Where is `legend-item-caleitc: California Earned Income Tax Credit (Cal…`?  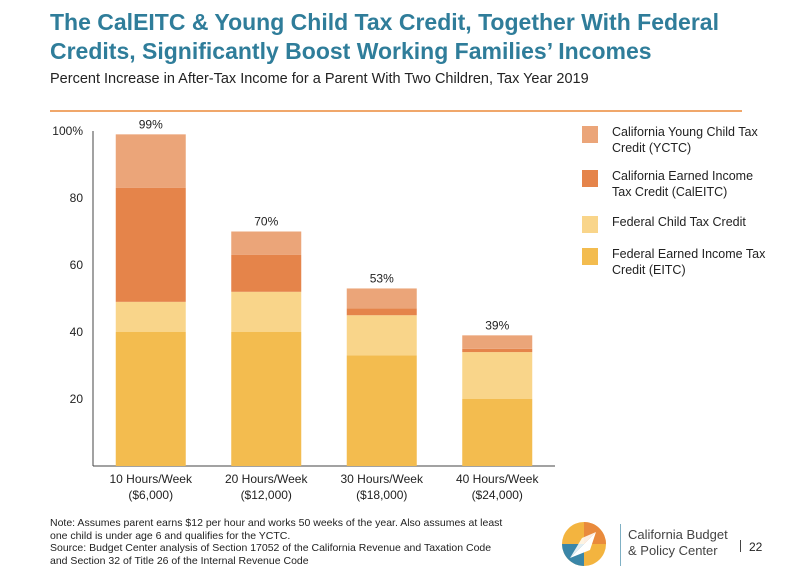
legend-item-caleitc: California Earned Income Tax Credit (Cal… is located at coordinates (682, 188).